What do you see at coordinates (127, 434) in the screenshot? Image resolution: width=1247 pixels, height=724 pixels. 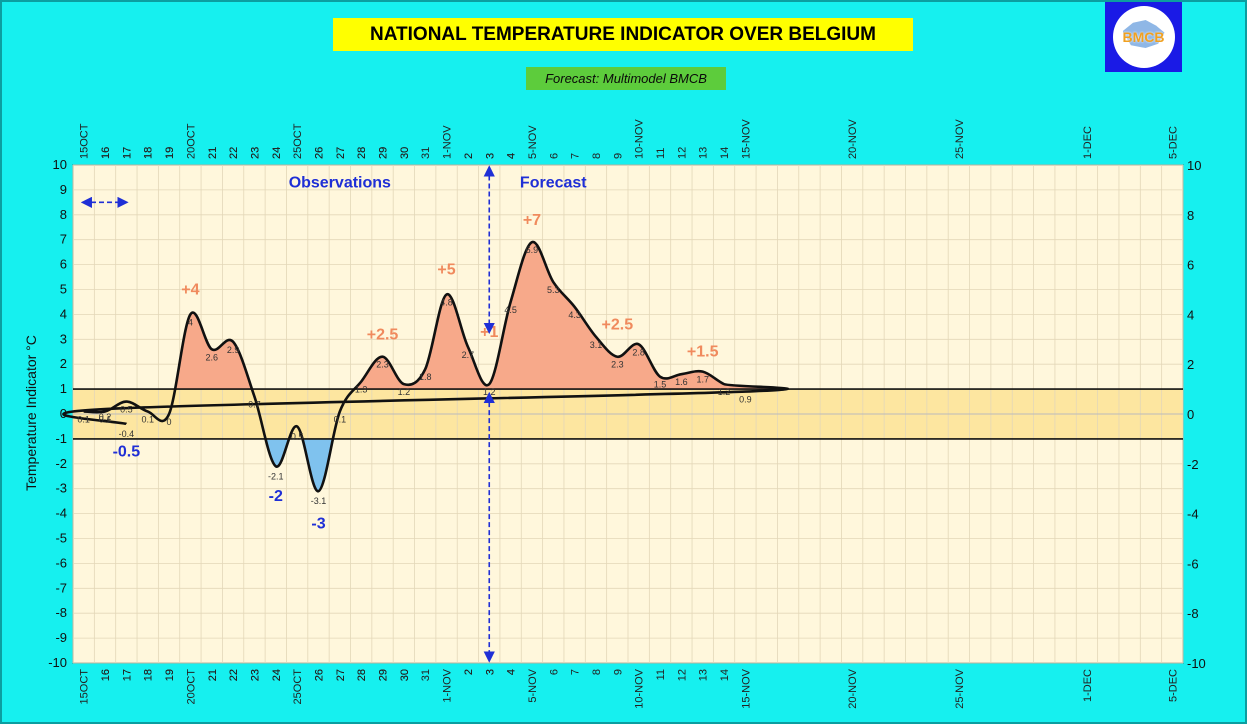 I see `data-label: -0.4` at bounding box center [127, 434].